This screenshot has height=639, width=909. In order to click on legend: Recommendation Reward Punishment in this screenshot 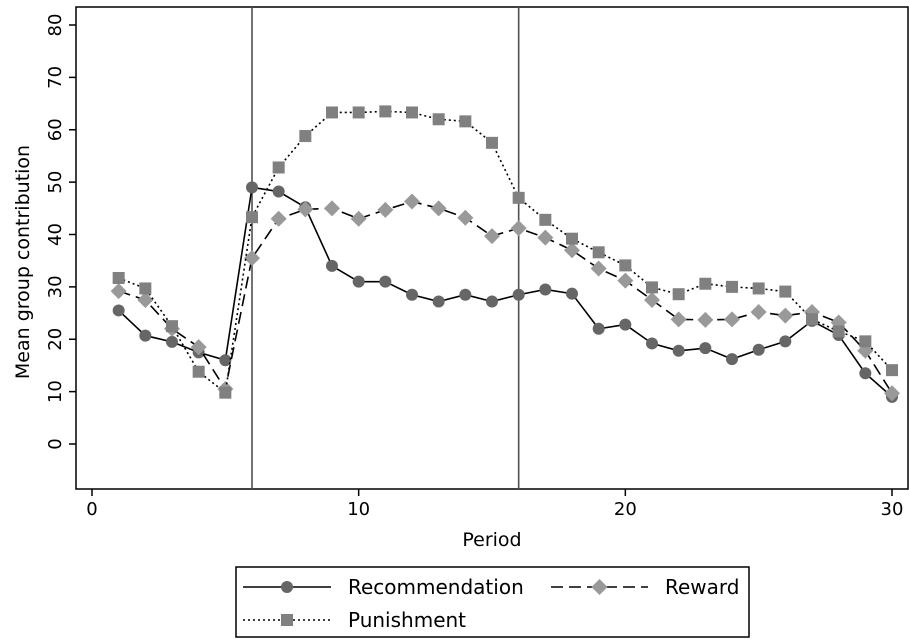, I will do `click(492, 602)`.